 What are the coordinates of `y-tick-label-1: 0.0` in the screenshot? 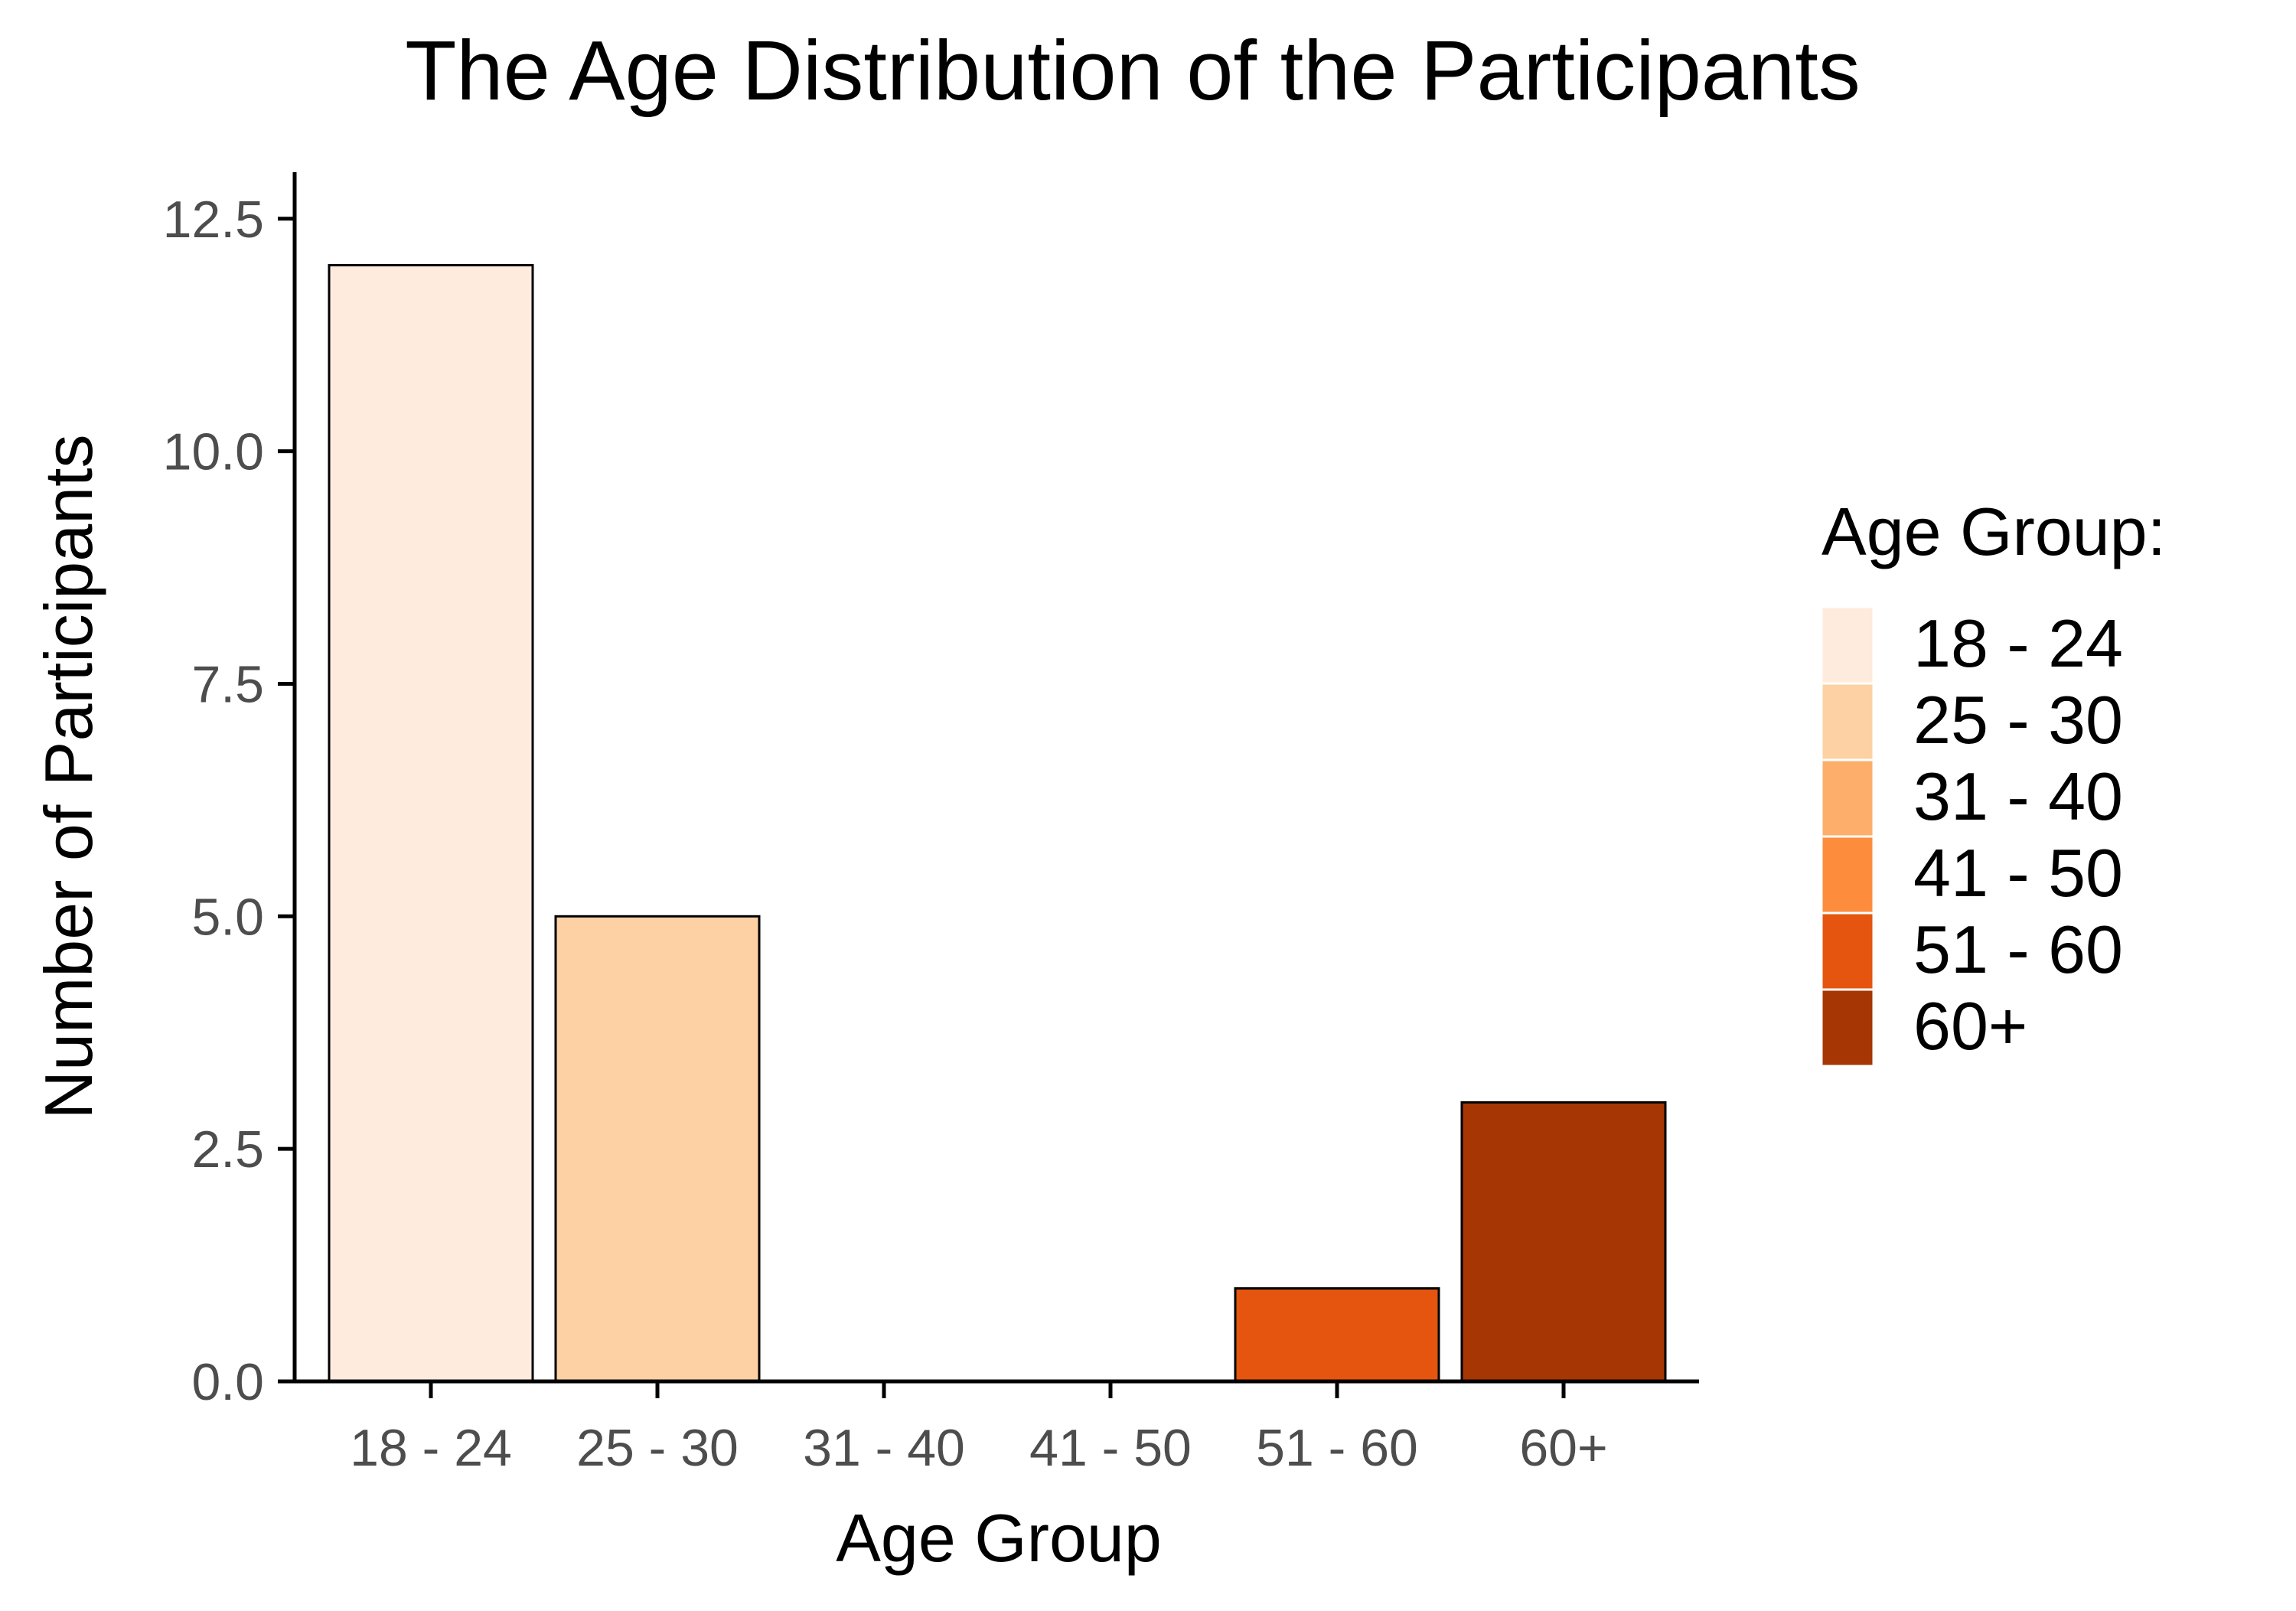 It's located at (227, 1382).